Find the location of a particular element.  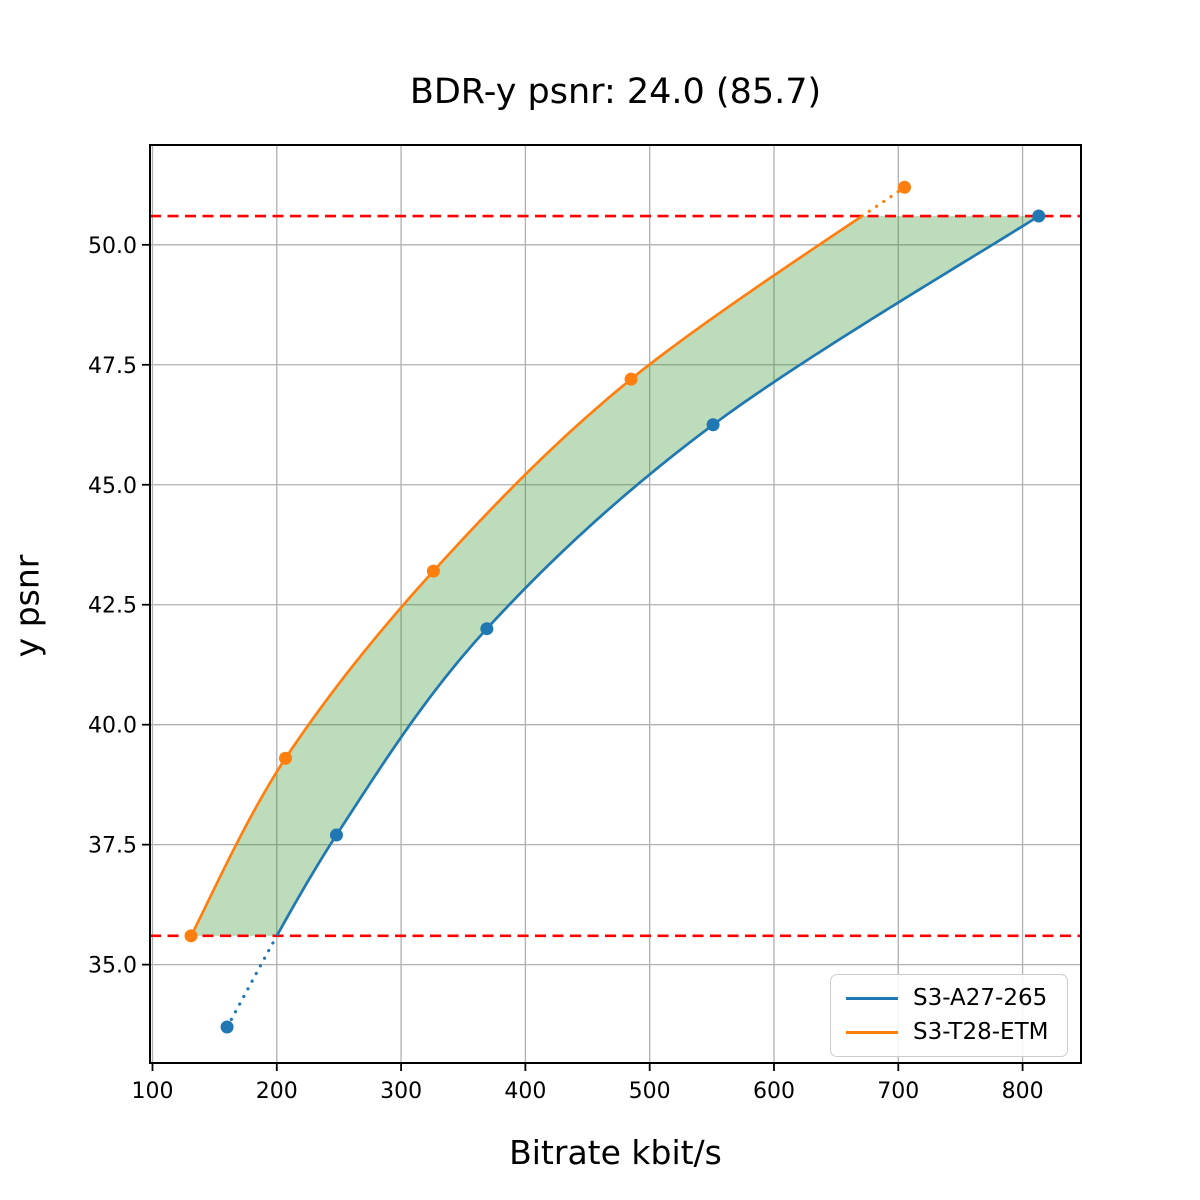

y-tick-label: 50.0 is located at coordinates (112, 246).